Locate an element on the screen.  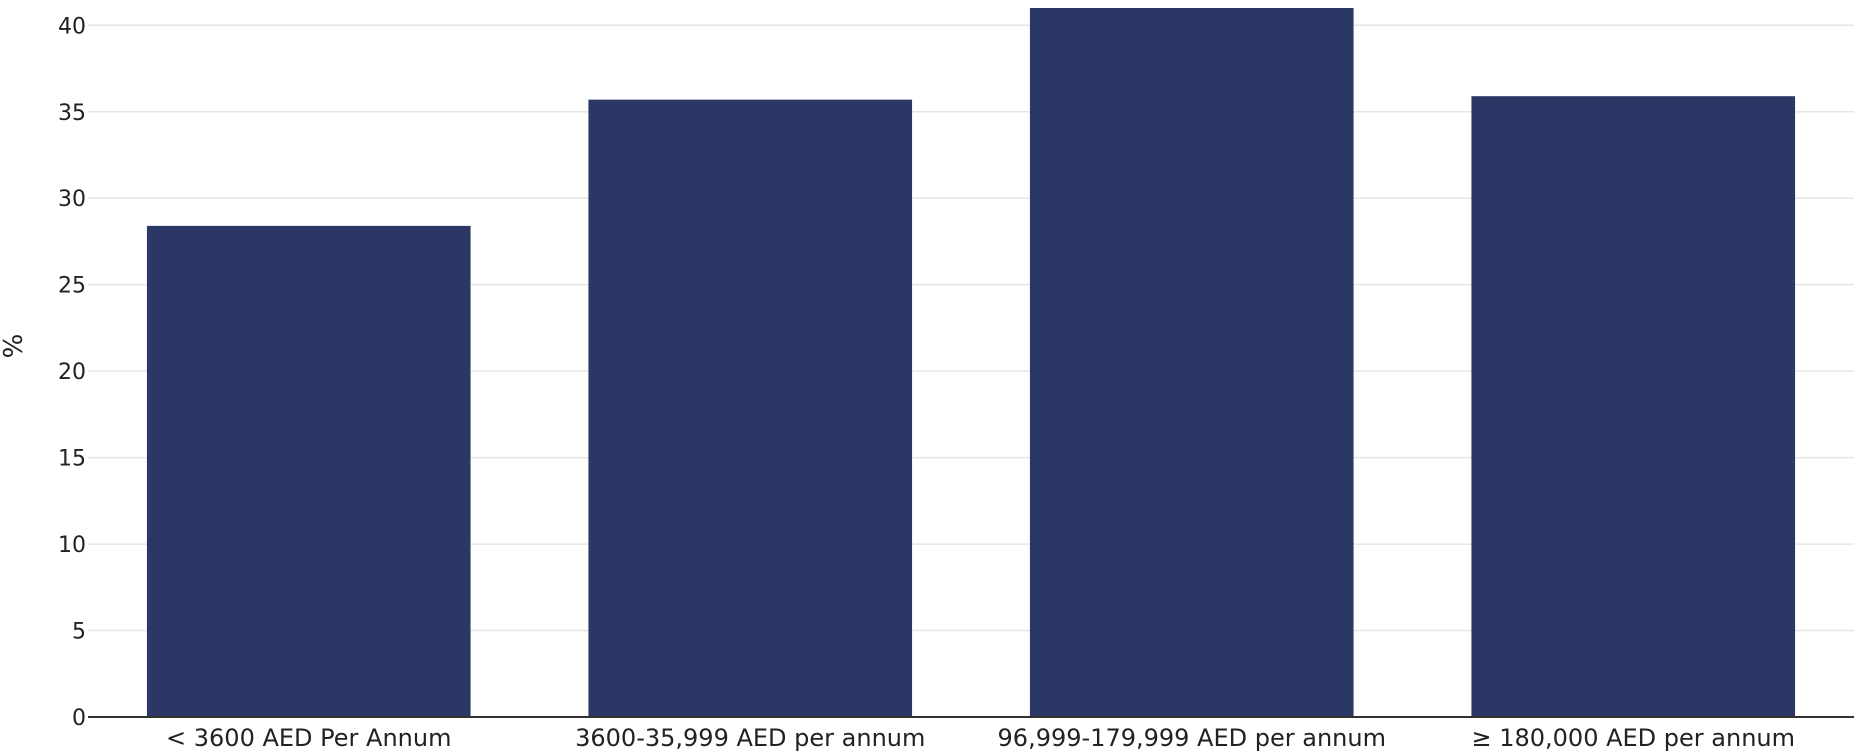
y-axis-title: % is located at coordinates (14, 346).